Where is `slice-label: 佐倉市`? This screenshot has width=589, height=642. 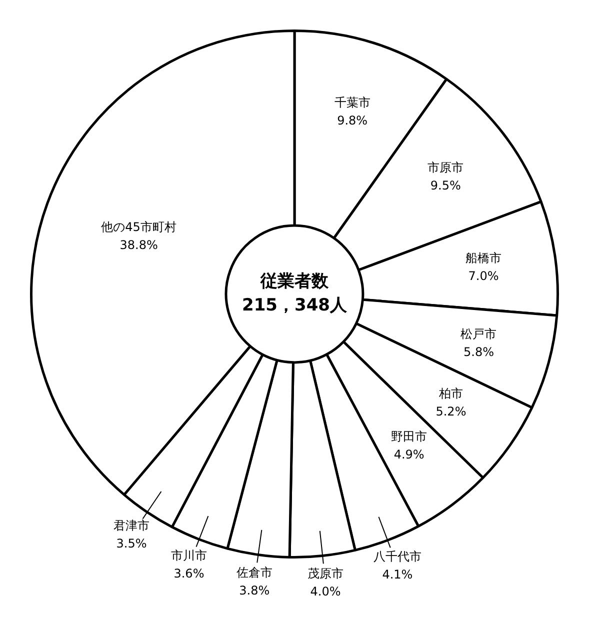
slice-label: 佐倉市 is located at coordinates (254, 573).